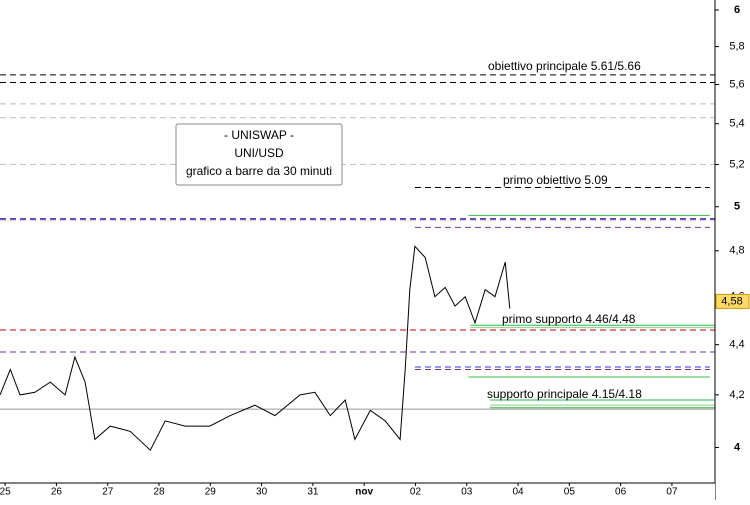  Describe the element at coordinates (672, 492) in the screenshot. I see `x-tick-label: 07` at that location.